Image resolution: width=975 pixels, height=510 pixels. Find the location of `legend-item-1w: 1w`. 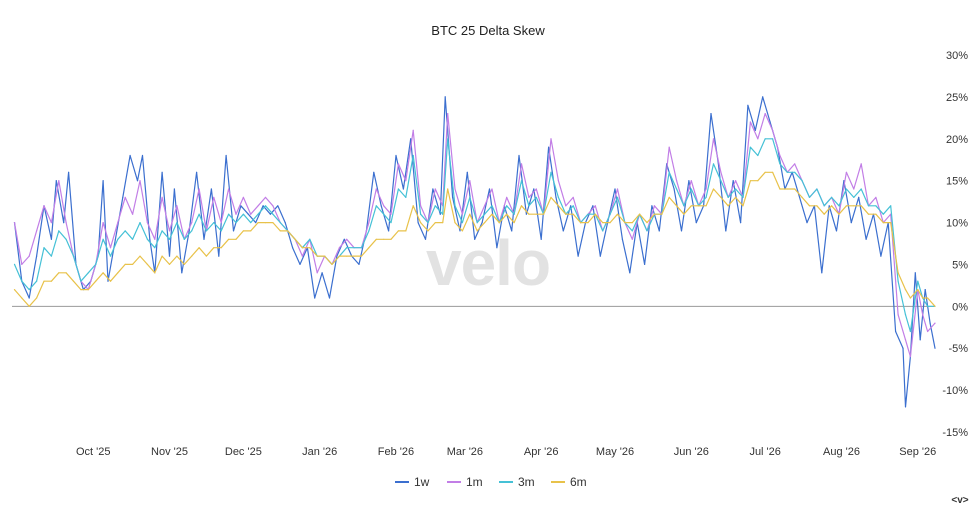

legend-item-1w: 1w is located at coordinates (412, 482).